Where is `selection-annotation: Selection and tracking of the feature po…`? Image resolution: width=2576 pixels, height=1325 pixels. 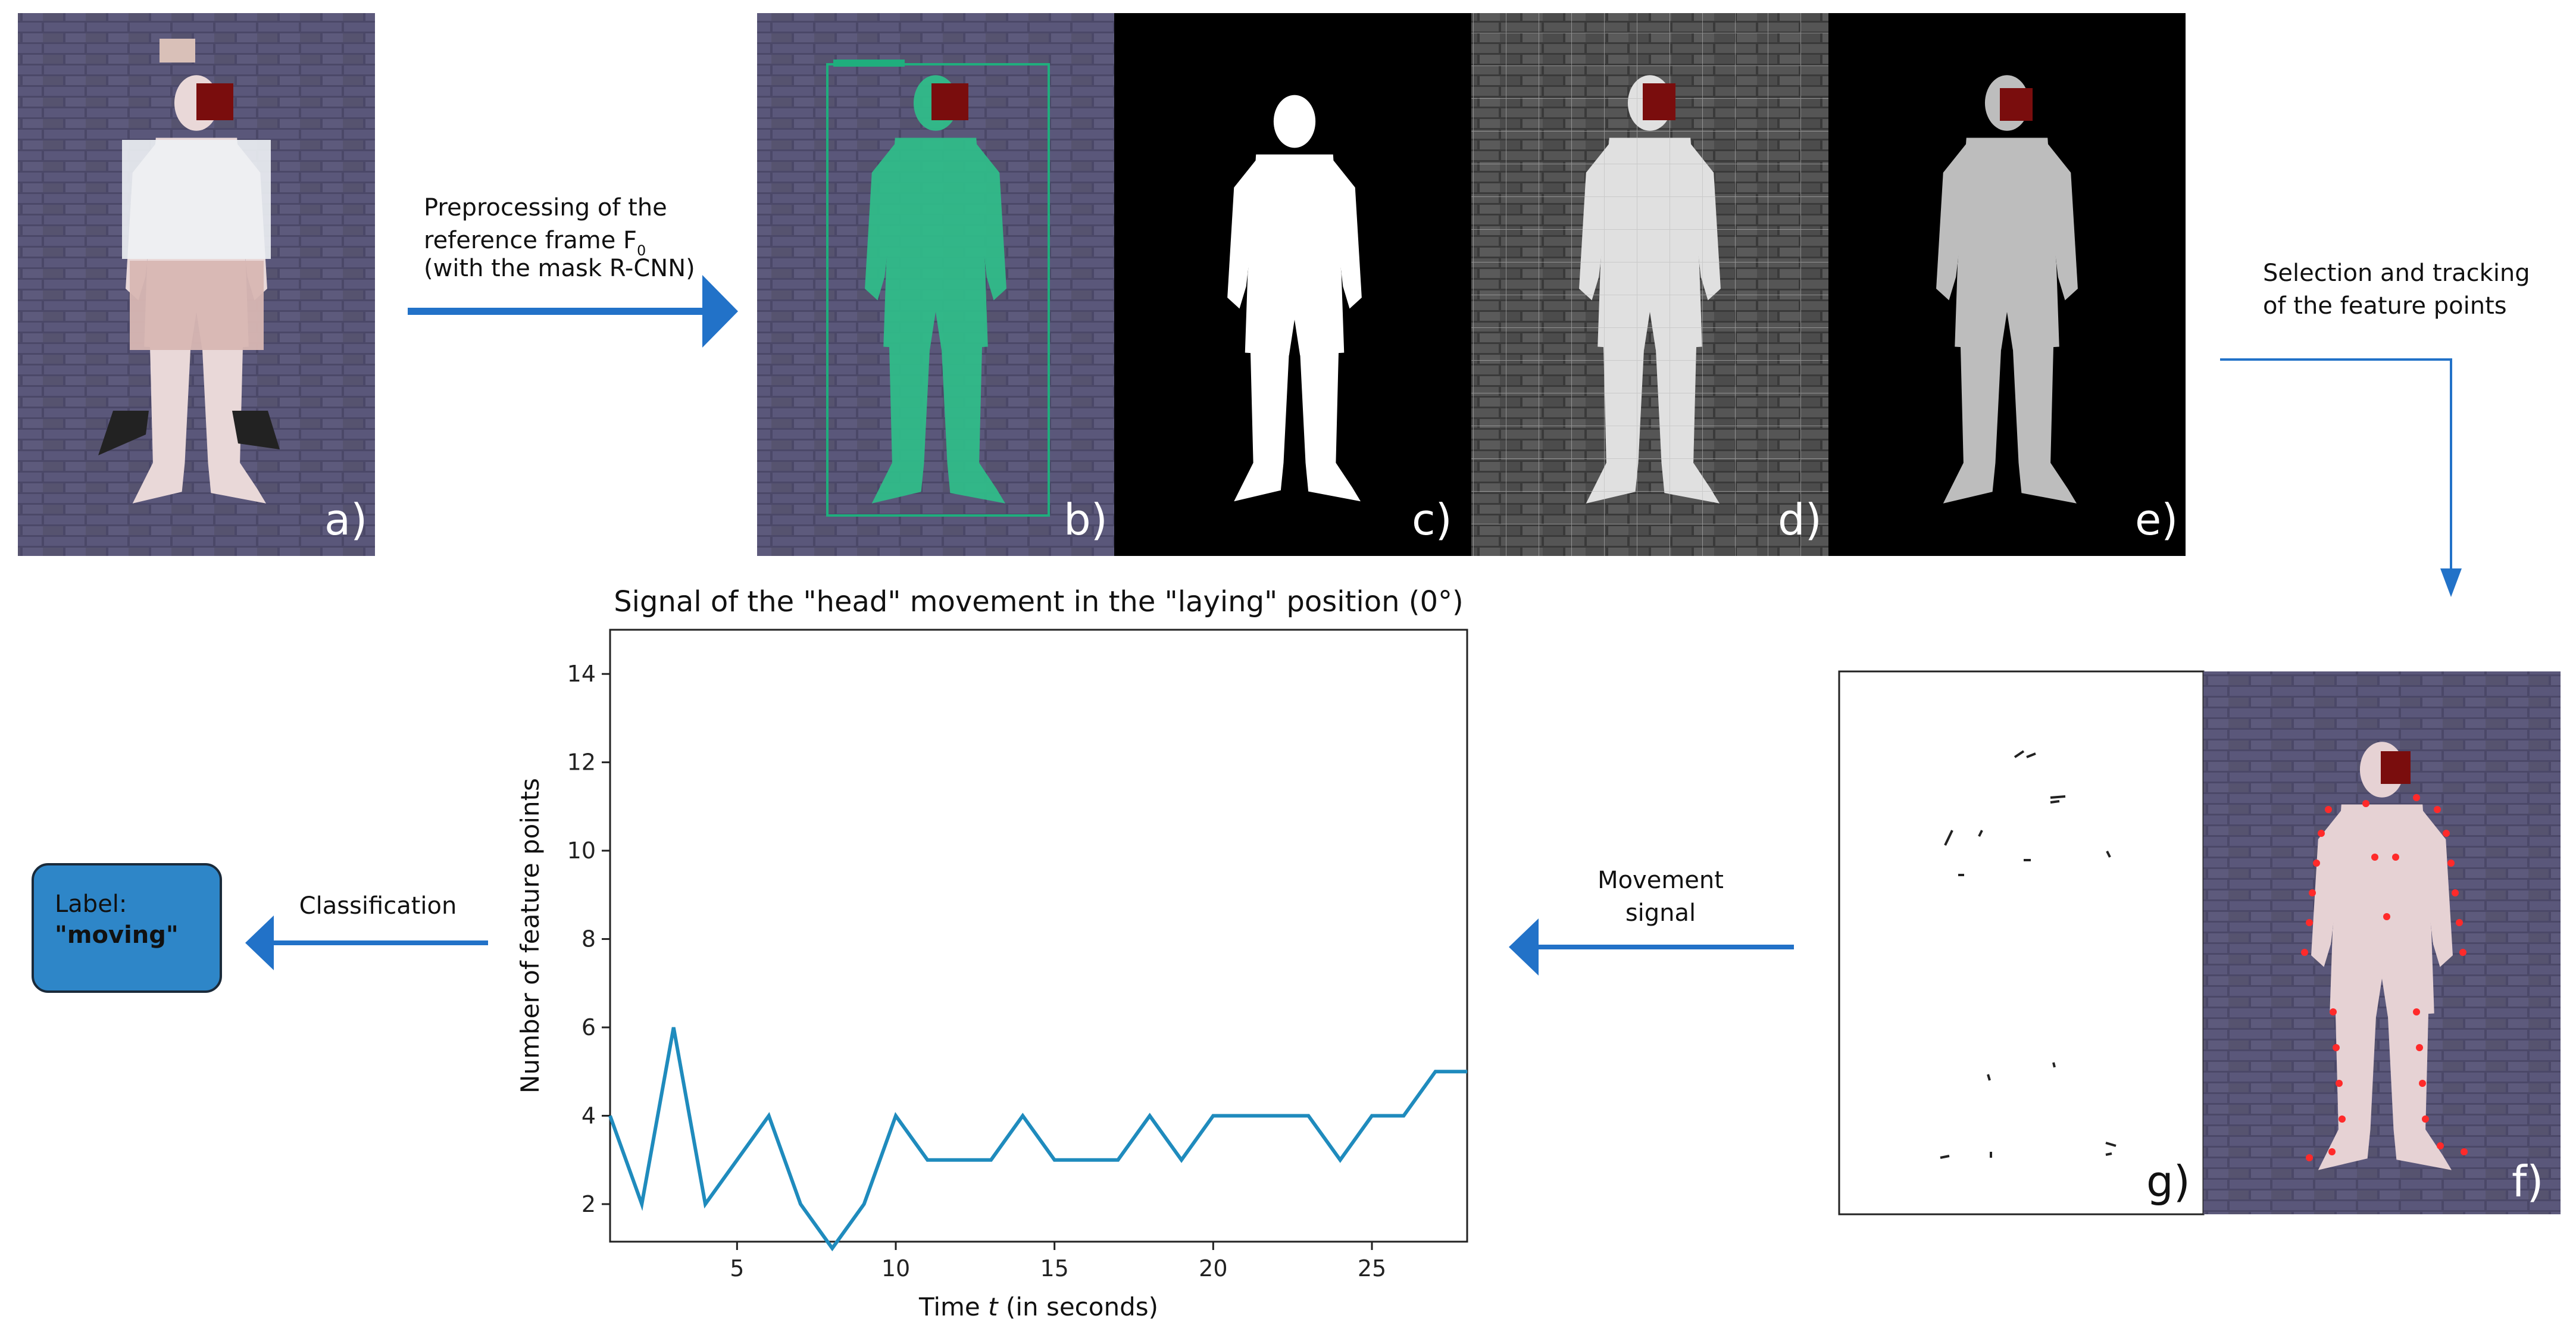
selection-annotation: Selection and tracking of the feature po… is located at coordinates (2396, 290).